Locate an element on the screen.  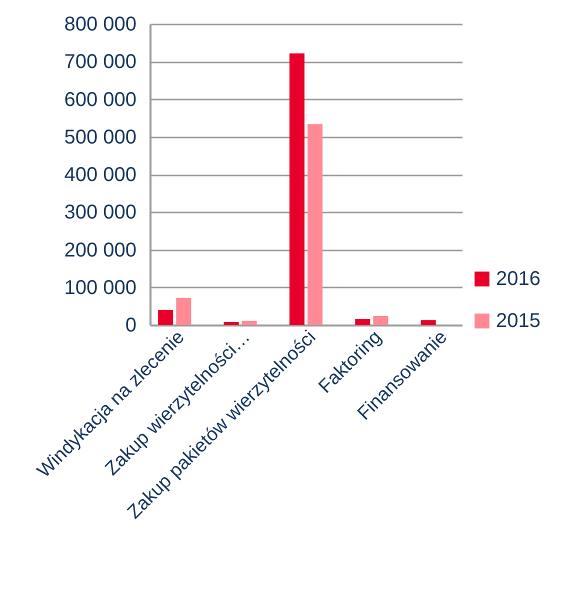
y-tick-label: 0 is located at coordinates (130, 325).